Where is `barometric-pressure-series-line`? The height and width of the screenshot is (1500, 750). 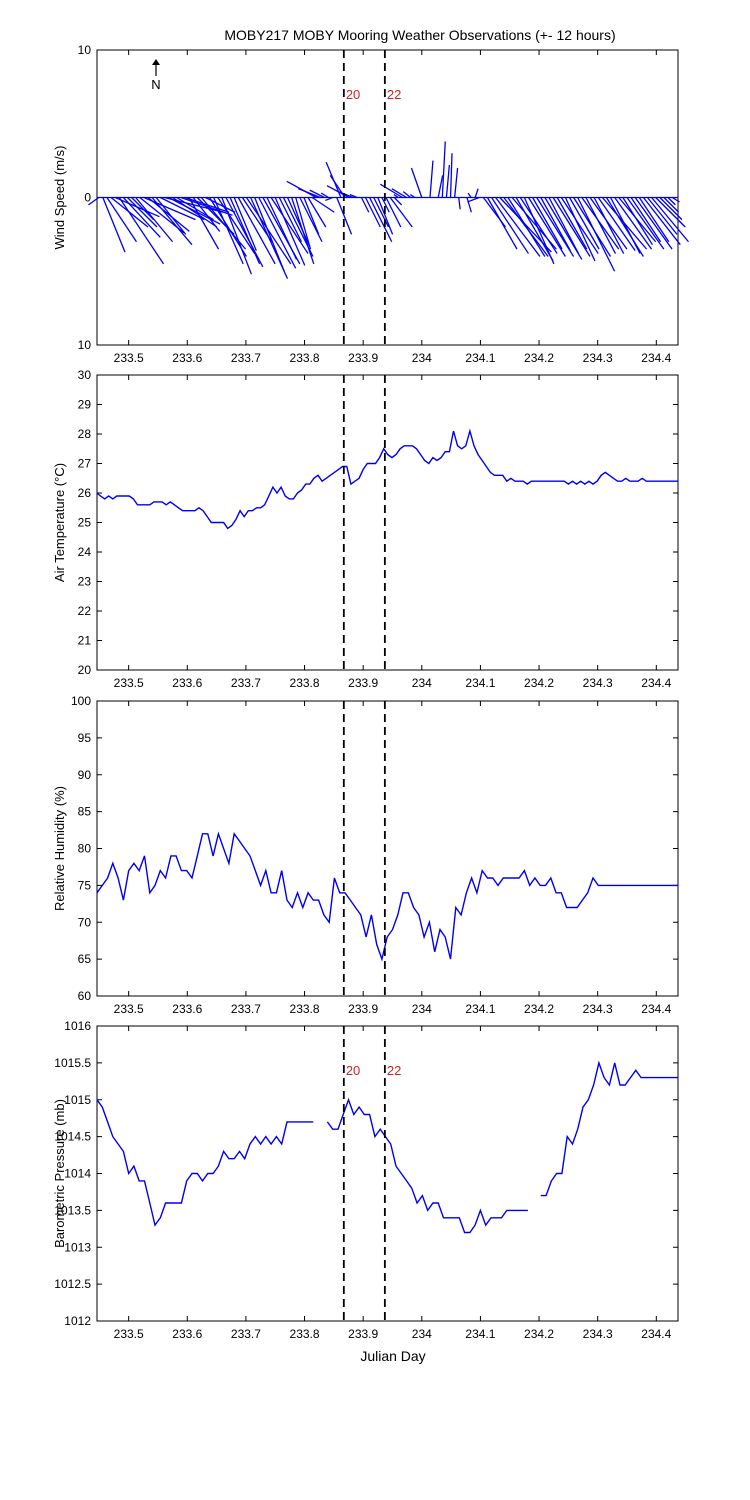 barometric-pressure-series-line is located at coordinates (427, 1165).